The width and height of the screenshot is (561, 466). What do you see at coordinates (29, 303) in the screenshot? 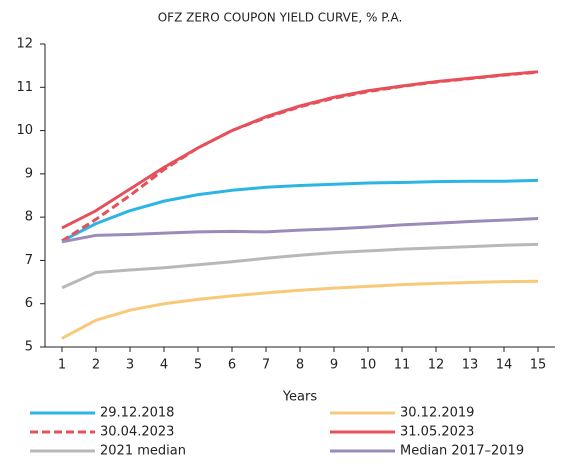
I see `y-tick-label: 6` at bounding box center [29, 303].